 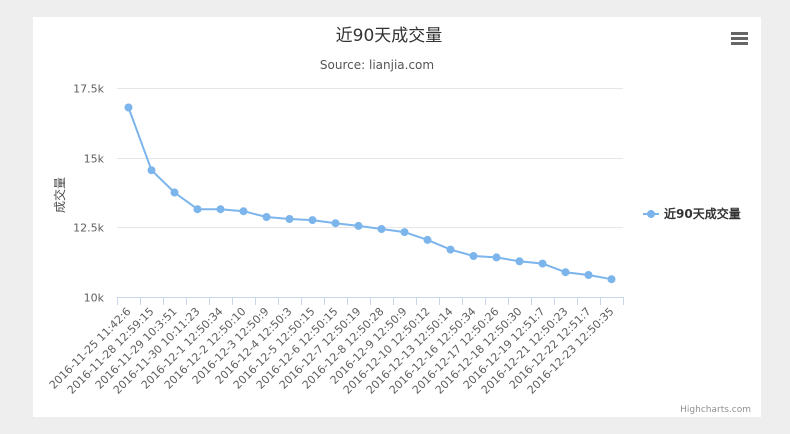 I want to click on x-axis, so click(x=370, y=301).